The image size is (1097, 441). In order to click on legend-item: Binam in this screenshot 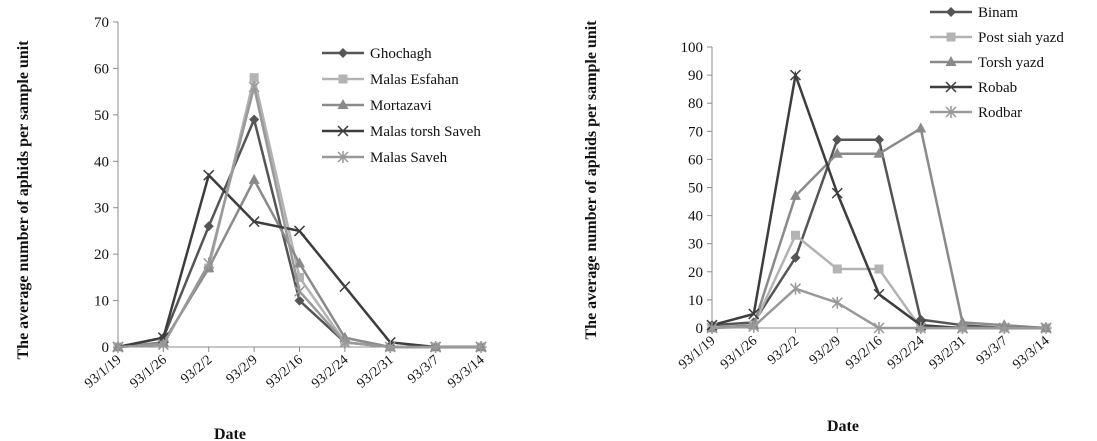, I will do `click(974, 13)`.